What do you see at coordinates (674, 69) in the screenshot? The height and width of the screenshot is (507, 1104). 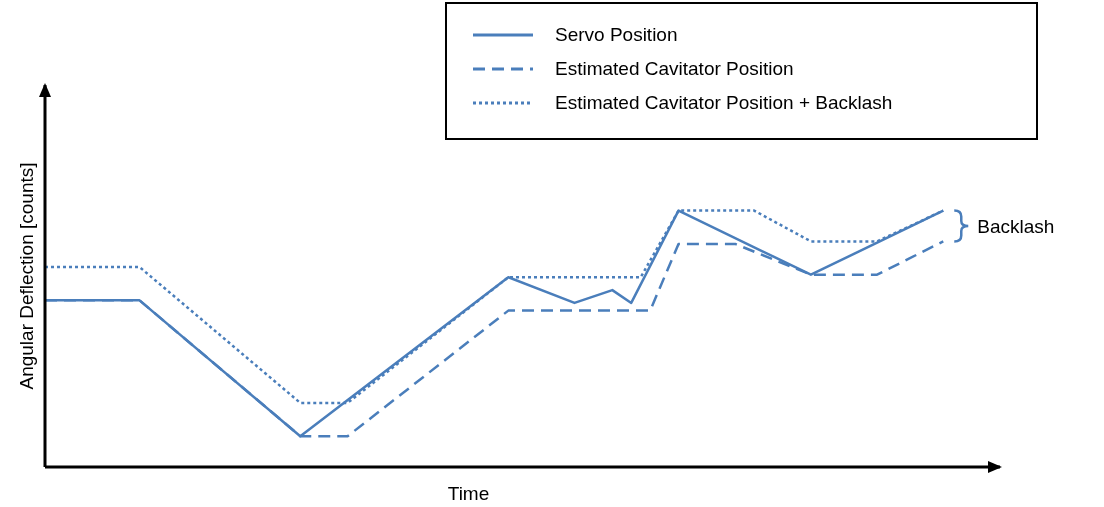 I see `legend-label: Estimated Cavitator Position` at bounding box center [674, 69].